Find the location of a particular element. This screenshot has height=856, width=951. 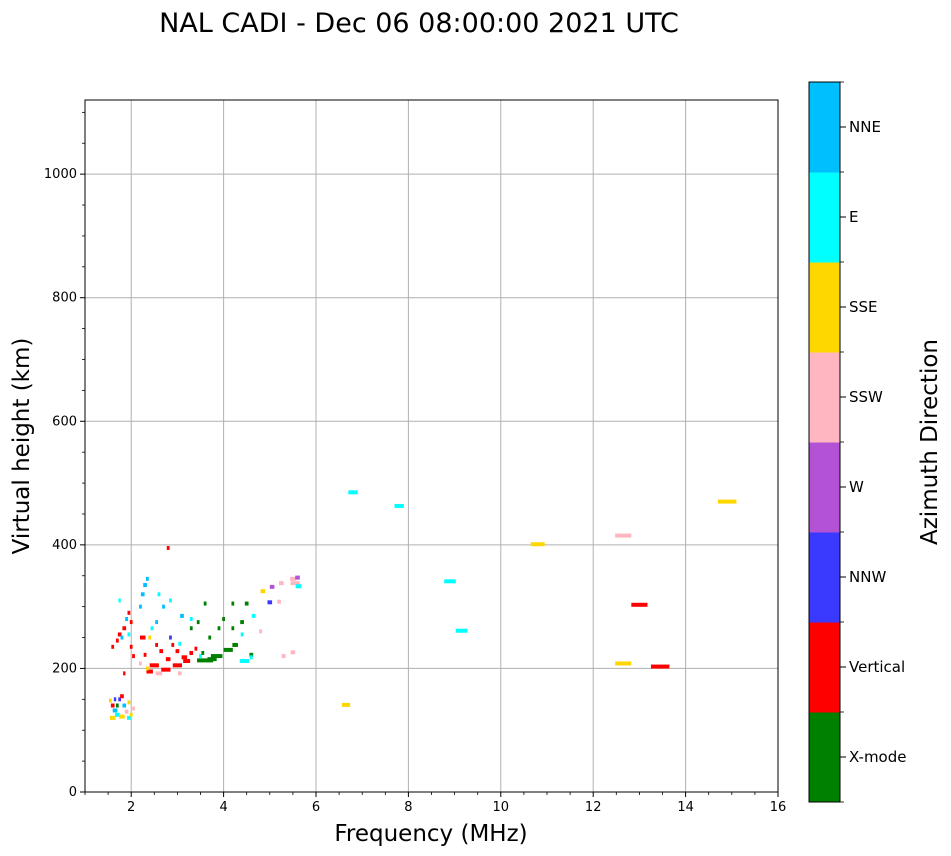

colorbar-tick-label: SSW is located at coordinates (866, 397).